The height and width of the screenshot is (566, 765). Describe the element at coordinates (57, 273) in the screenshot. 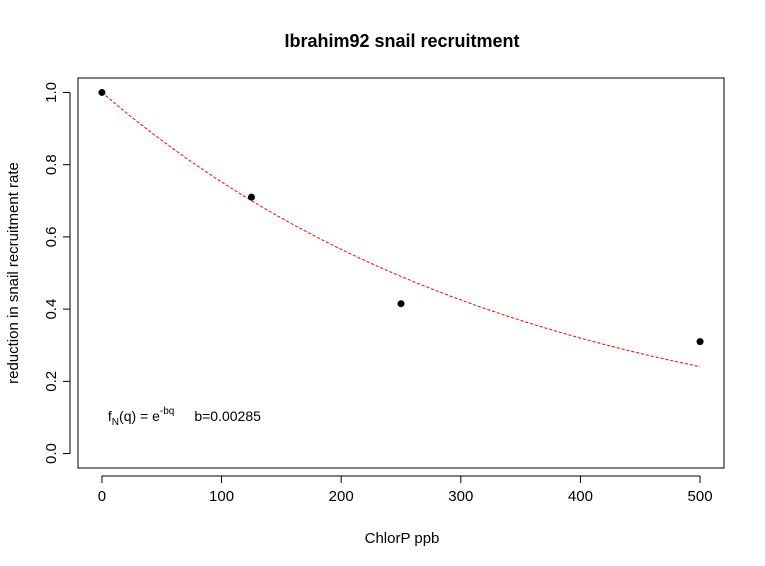

I see `y-axis: 0.0 0.2 0.4 0.6 0.8 1.0` at that location.